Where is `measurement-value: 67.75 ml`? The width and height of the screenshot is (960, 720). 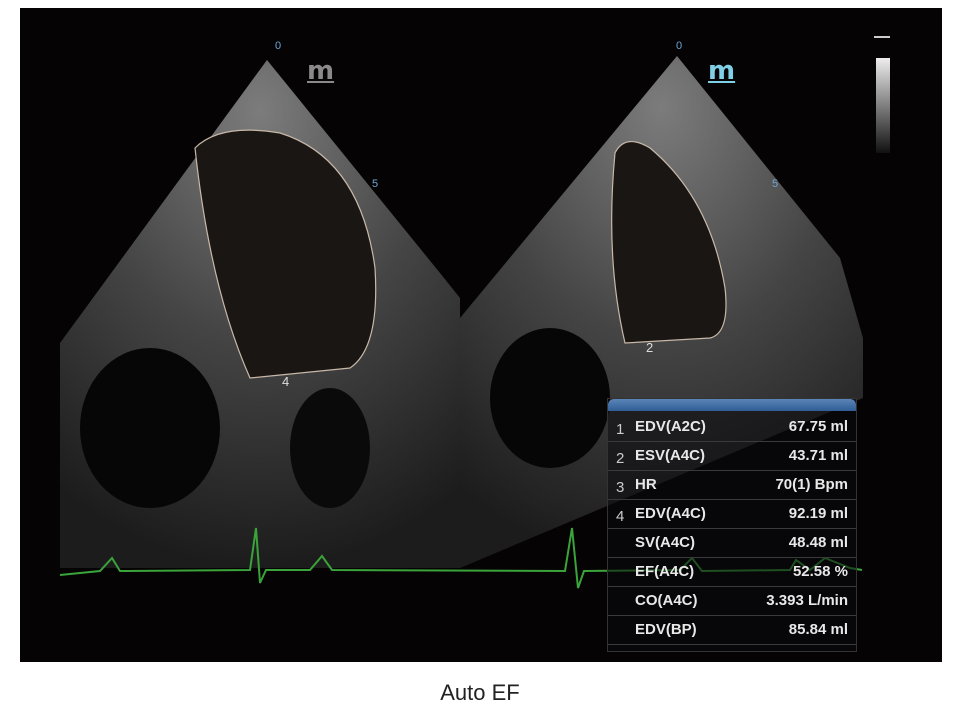 measurement-value: 67.75 ml is located at coordinates (818, 426).